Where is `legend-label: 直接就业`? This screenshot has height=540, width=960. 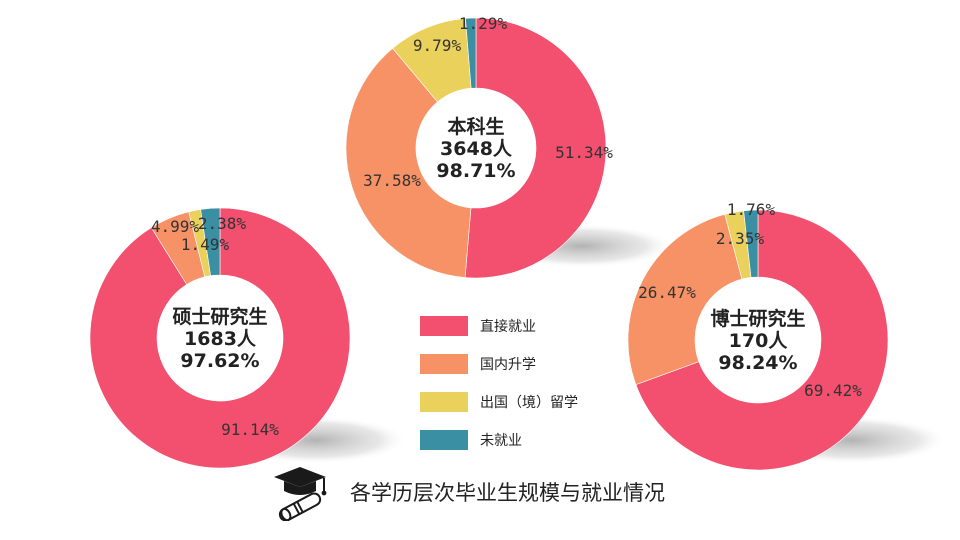 legend-label: 直接就业 is located at coordinates (508, 326).